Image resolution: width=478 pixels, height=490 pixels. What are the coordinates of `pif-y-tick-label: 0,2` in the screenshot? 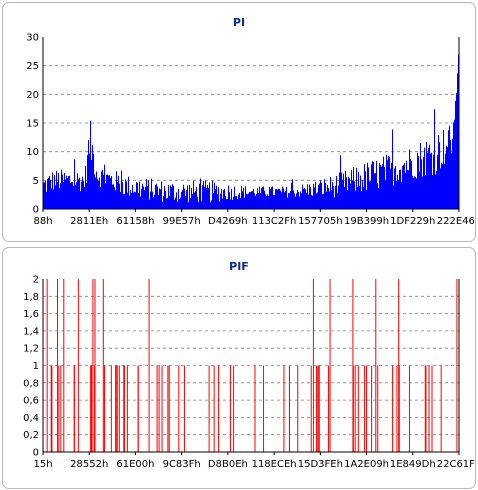 It's located at (31, 435).